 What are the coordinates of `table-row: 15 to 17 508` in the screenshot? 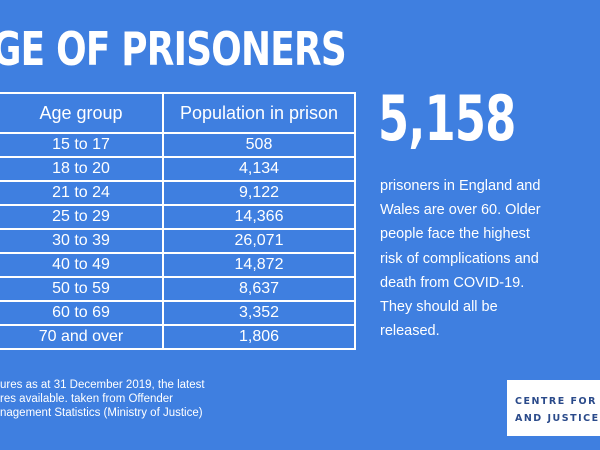 It's located at (178, 145).